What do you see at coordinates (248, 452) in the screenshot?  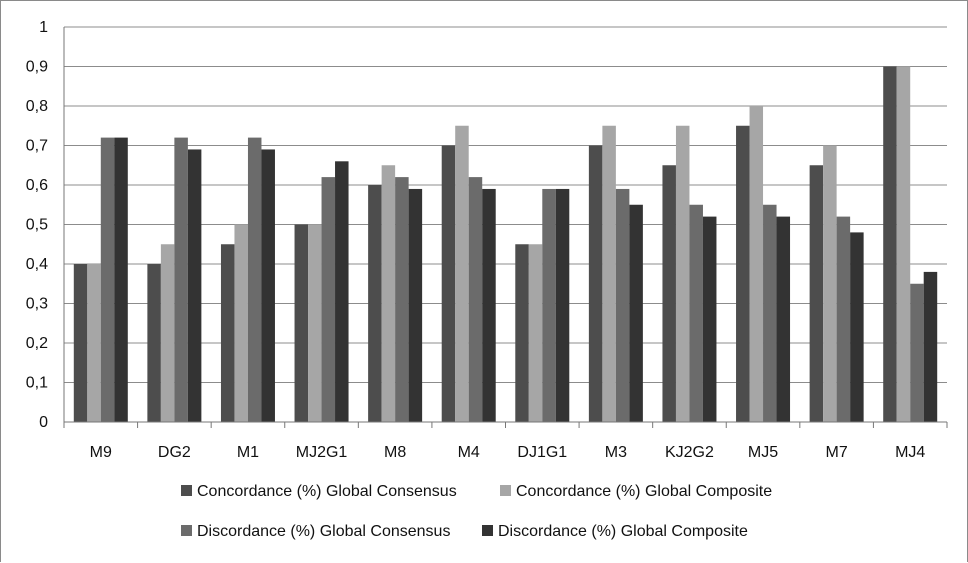 I see `x-tick-label: M1` at bounding box center [248, 452].